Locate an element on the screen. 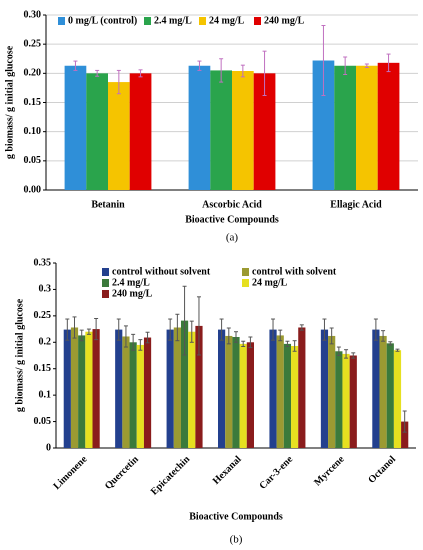 Image resolution: width=423 pixels, height=550 pixels. x-tick-label: Limonene is located at coordinates (70, 473).